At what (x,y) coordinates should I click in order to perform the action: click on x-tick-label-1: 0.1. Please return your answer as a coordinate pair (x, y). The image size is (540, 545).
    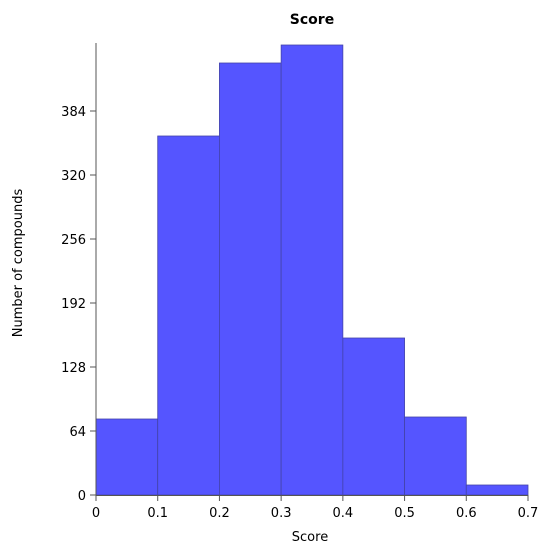
    Looking at the image, I should click on (157, 513).